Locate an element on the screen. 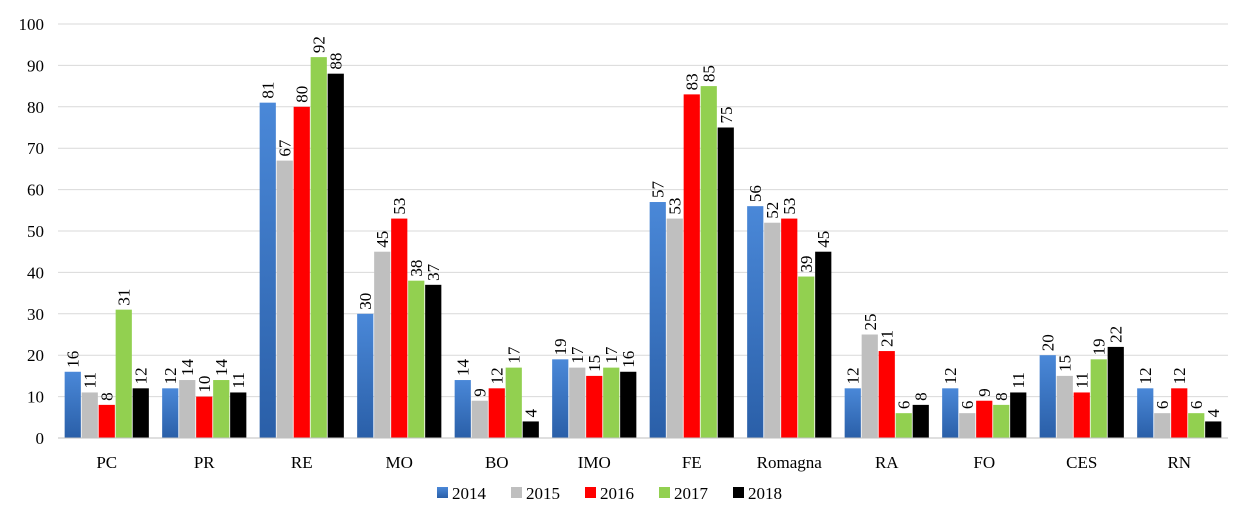  bar-2015-RA is located at coordinates (869, 386).